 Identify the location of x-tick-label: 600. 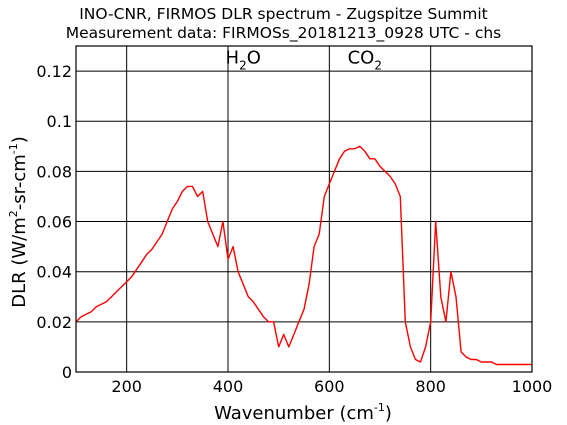
(329, 386).